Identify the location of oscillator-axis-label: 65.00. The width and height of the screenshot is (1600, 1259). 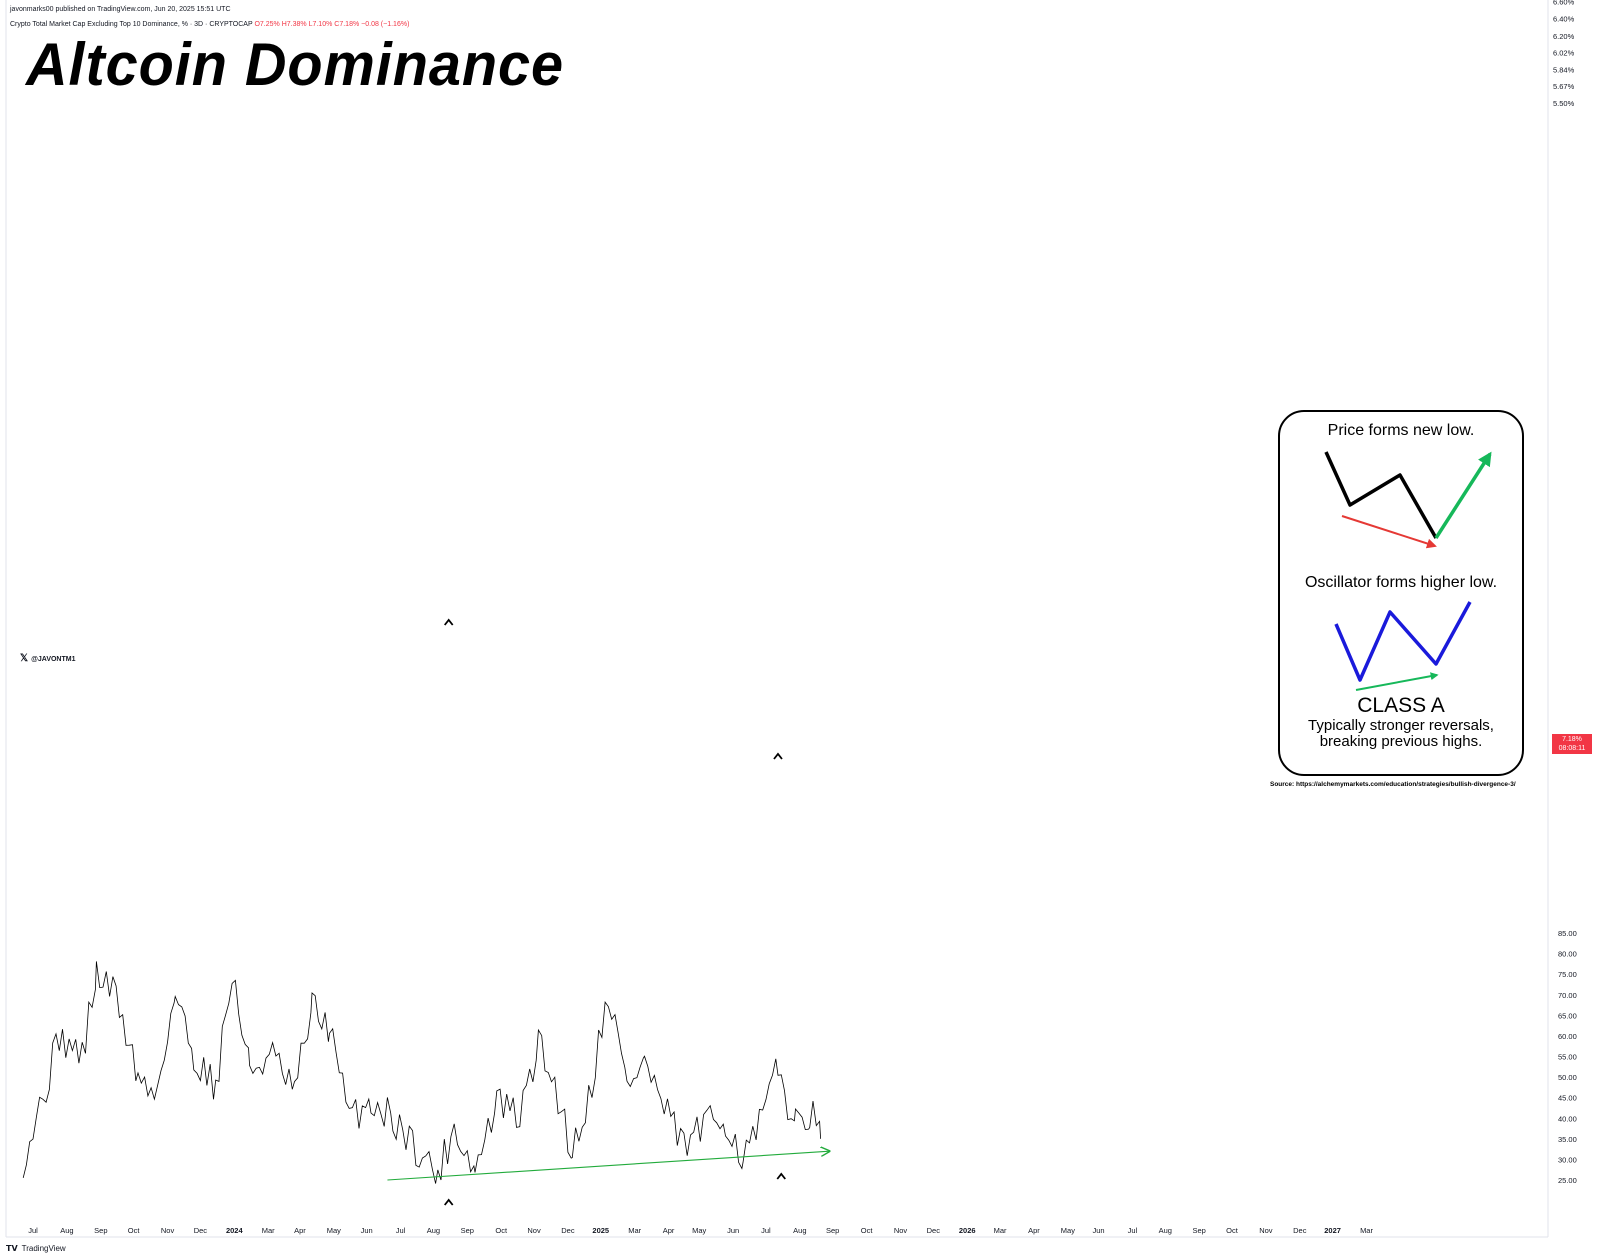
(1567, 1015).